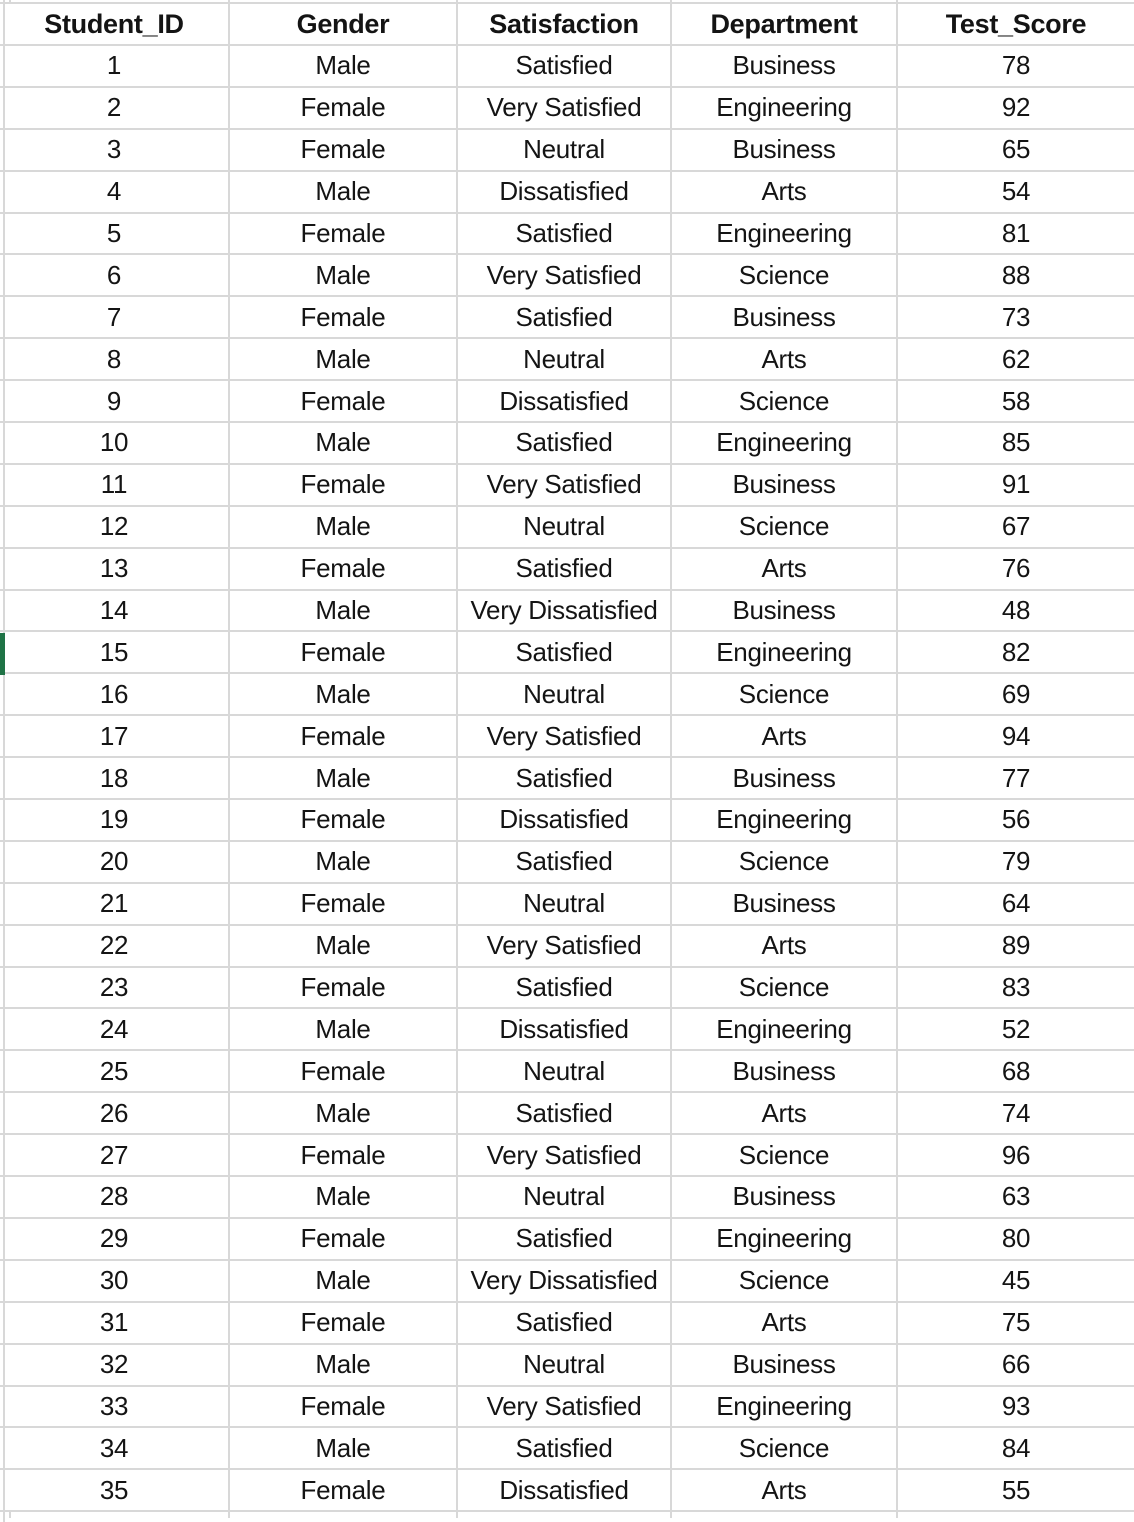 The image size is (1134, 1522). Describe the element at coordinates (115, 903) in the screenshot. I see `grid-cell: 21` at that location.